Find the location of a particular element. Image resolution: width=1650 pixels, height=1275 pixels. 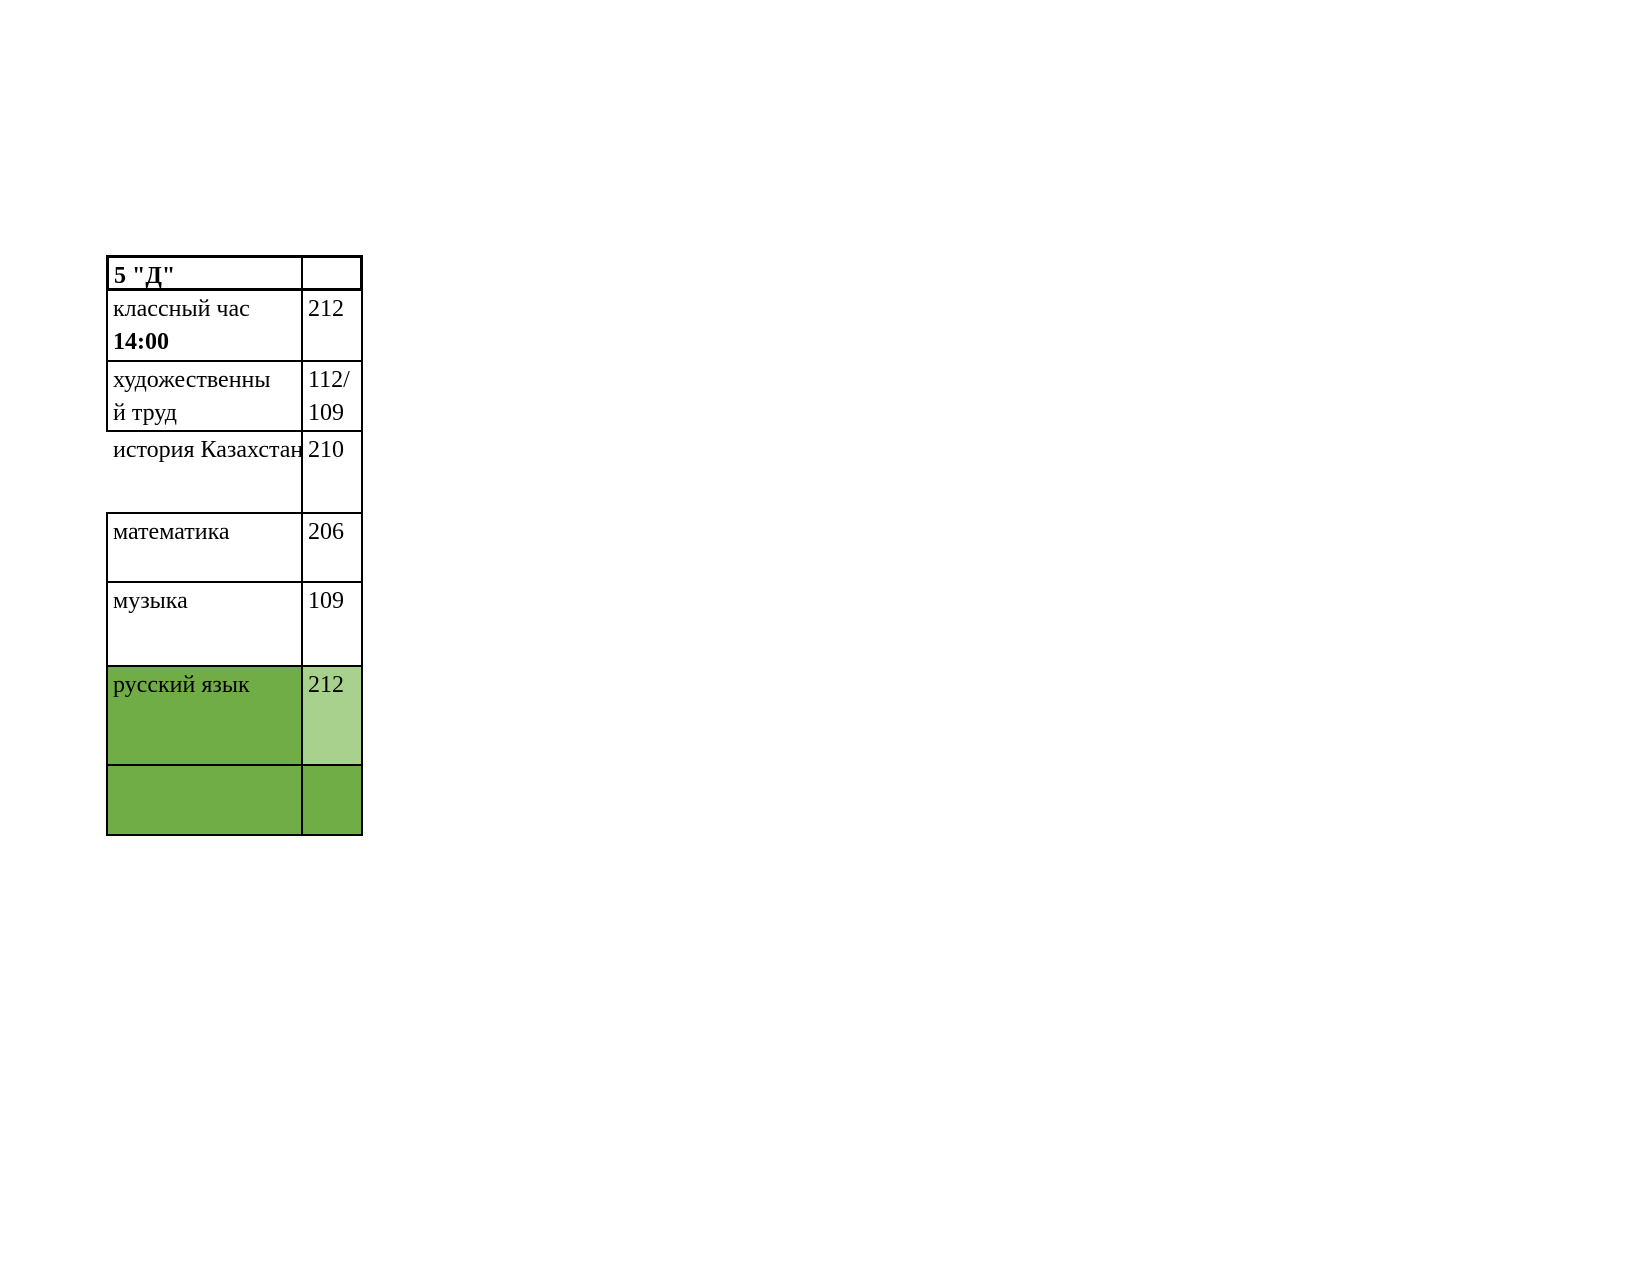

subject-label: художественны is located at coordinates (192, 380).